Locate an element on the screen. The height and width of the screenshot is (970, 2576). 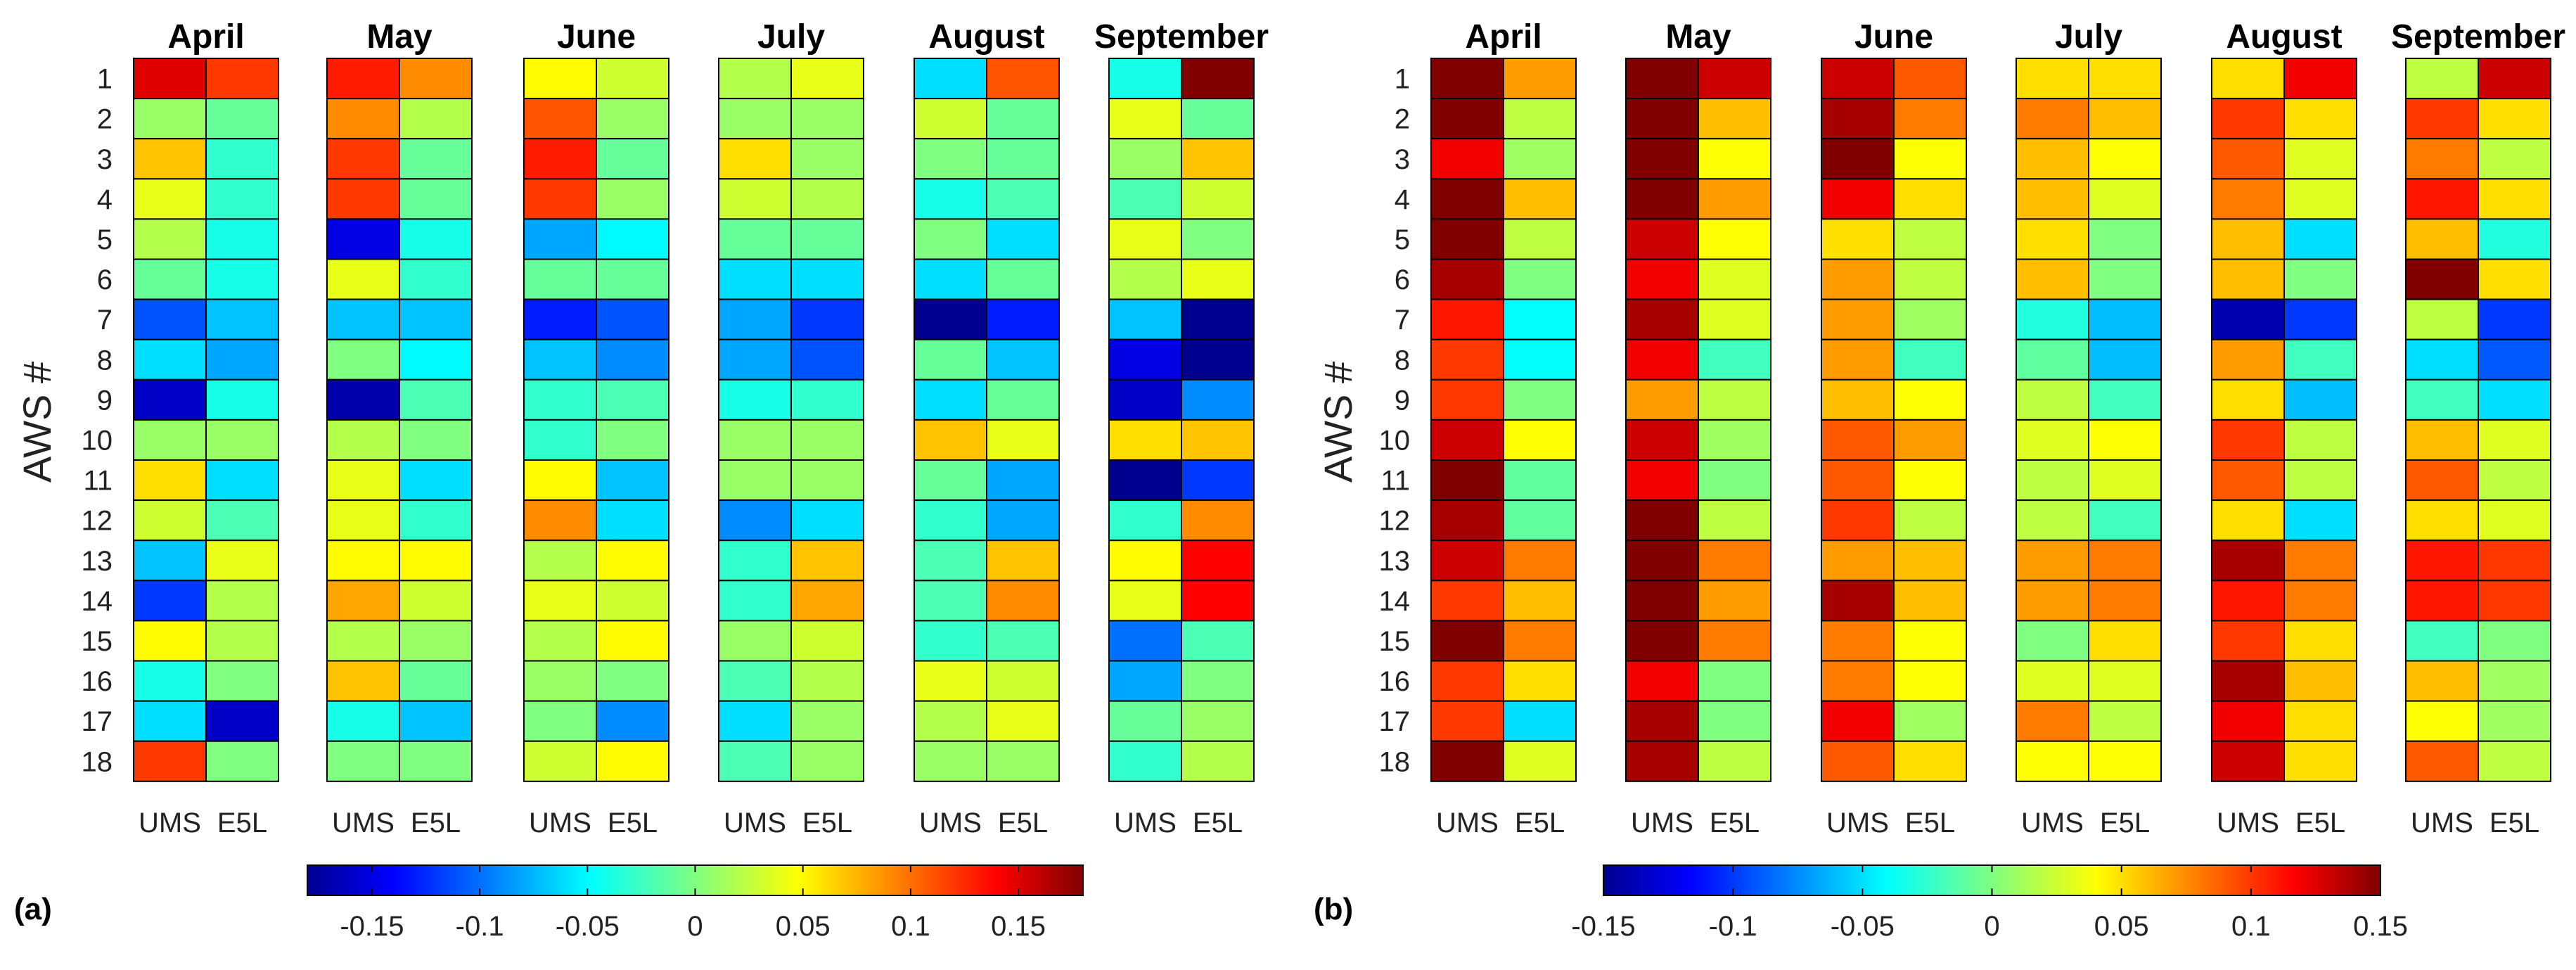
month-group-may: May UMS E5L is located at coordinates (399, 428).